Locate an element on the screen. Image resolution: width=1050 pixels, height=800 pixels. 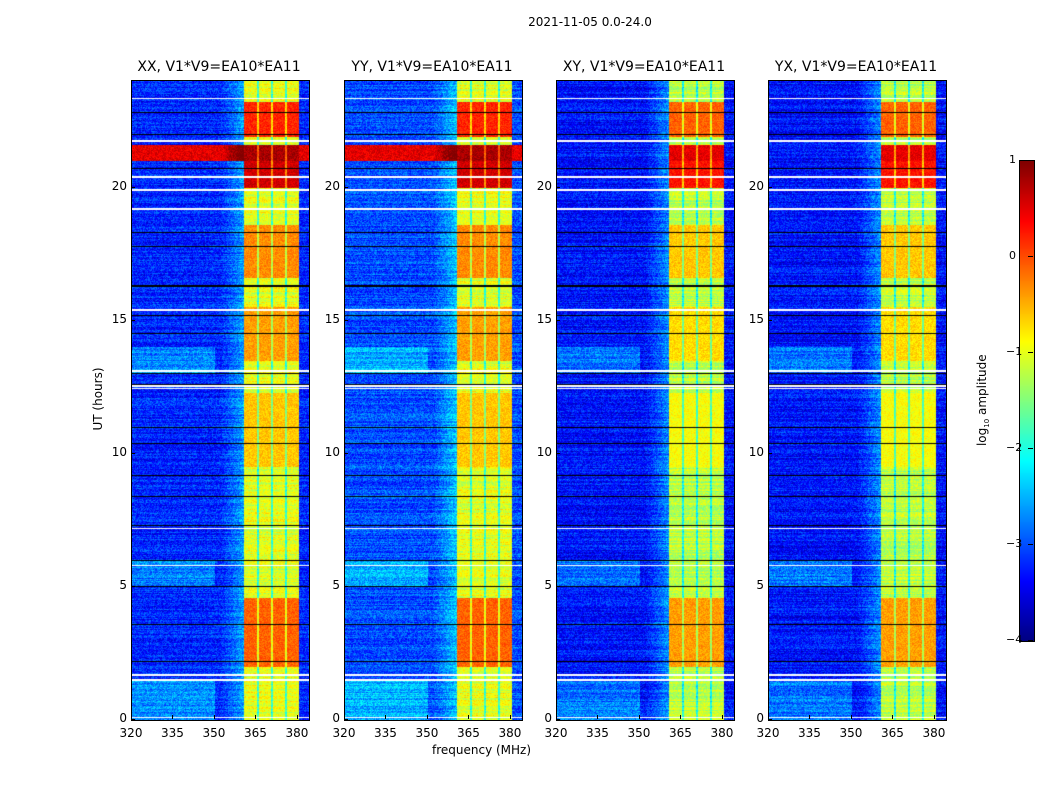
heatmap-panel-xx is located at coordinates (220, 400).